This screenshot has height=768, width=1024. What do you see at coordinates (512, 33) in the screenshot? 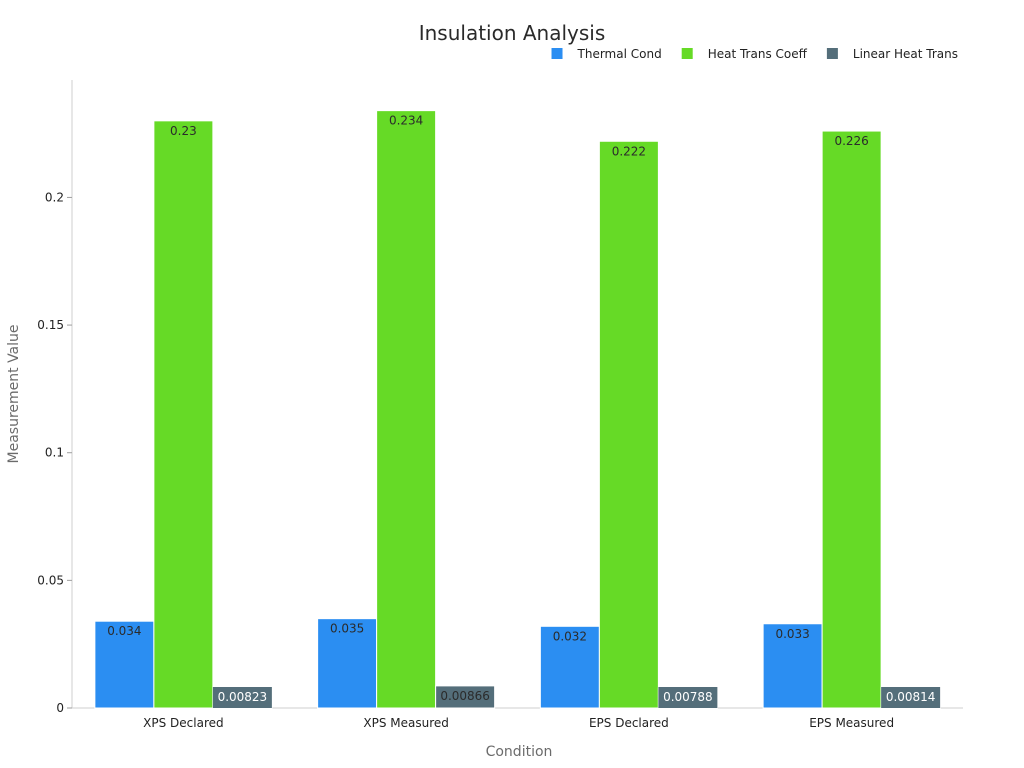
I see `chart-title: Insulation Analysis` at bounding box center [512, 33].